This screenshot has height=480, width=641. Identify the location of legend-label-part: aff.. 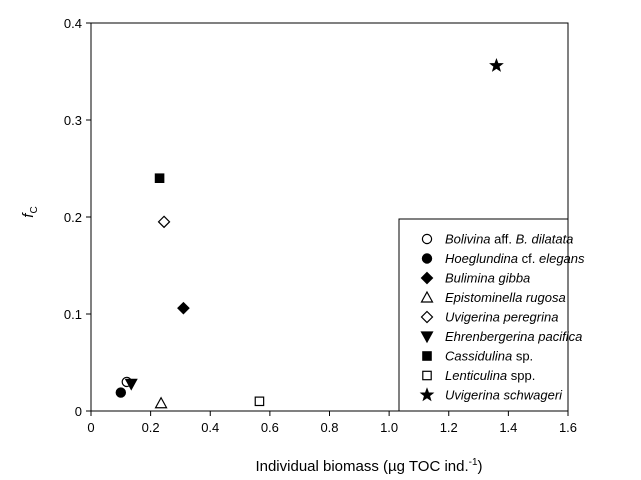
(503, 239).